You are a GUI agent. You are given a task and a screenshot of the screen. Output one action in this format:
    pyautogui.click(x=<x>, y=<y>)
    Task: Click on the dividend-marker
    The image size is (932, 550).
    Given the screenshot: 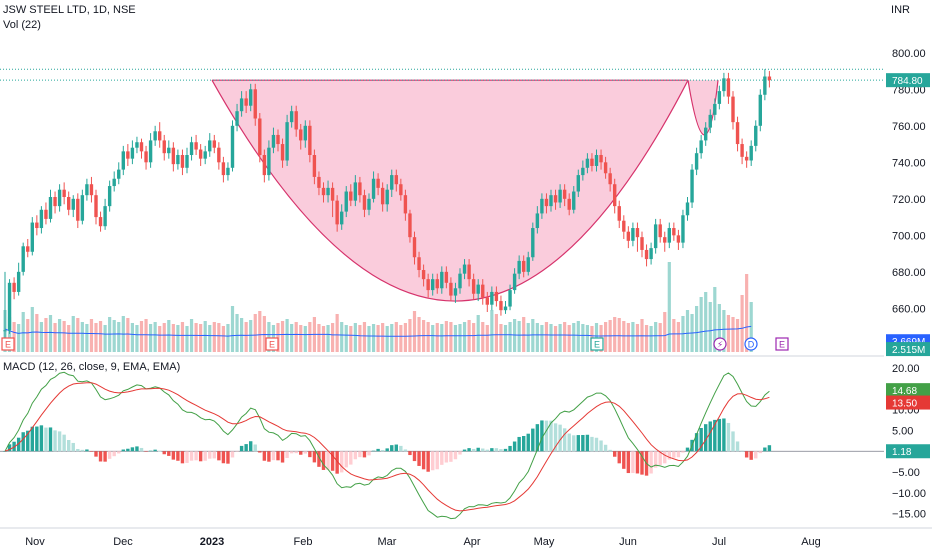 What is the action you would take?
    pyautogui.click(x=751, y=344)
    